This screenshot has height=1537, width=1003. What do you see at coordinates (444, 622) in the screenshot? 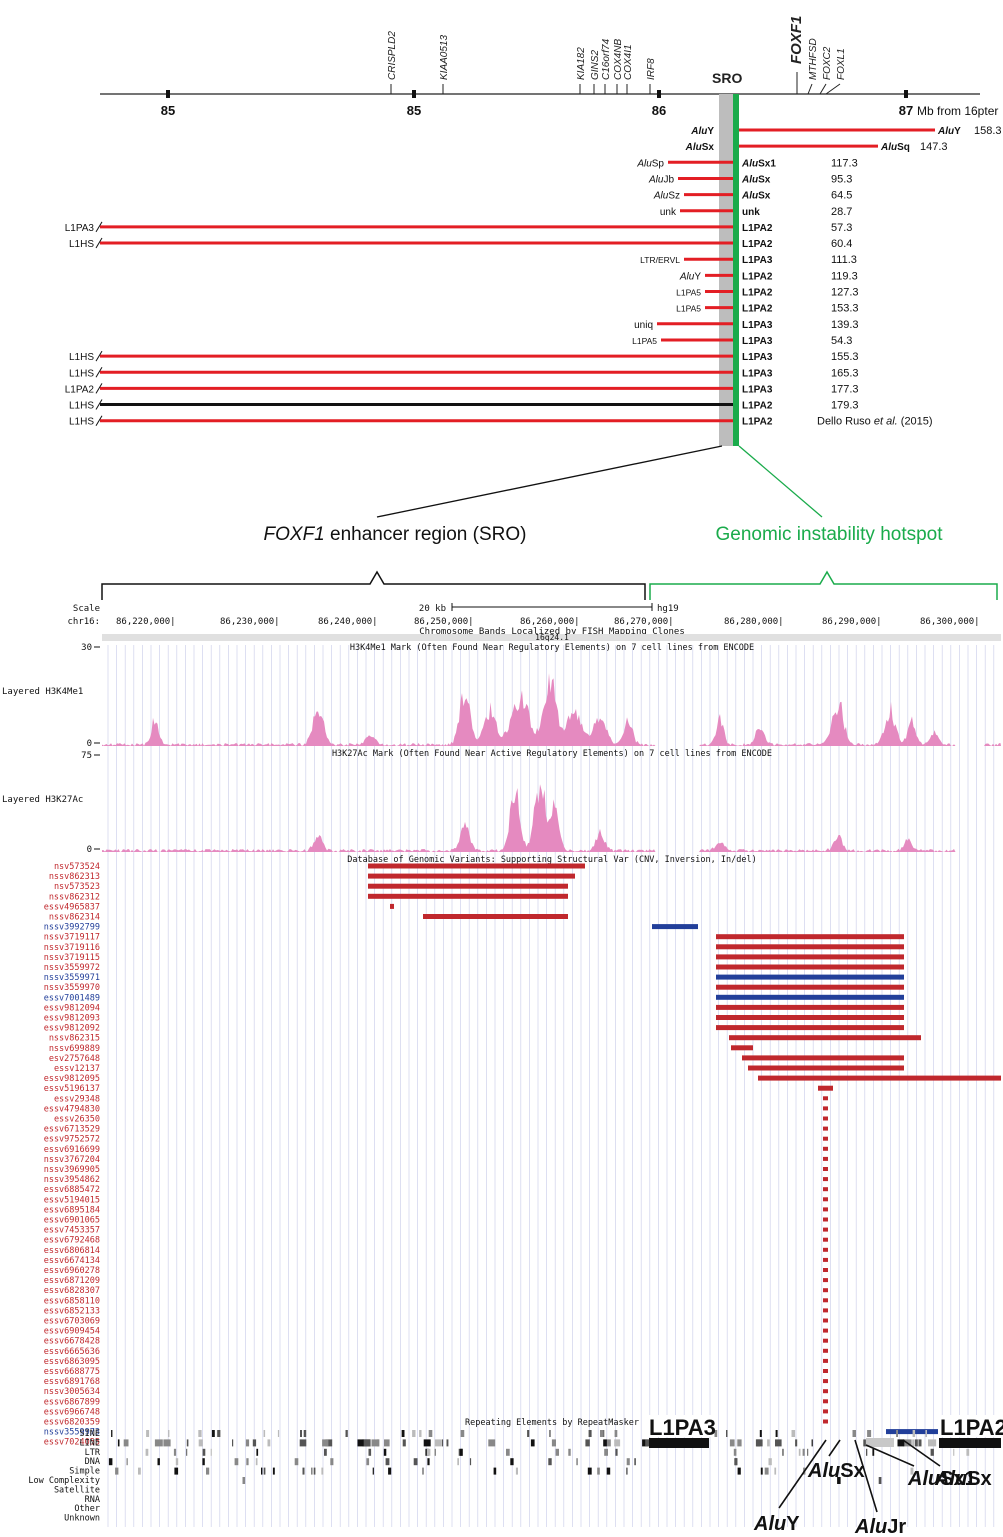
I see `coord-label: 86,250,000|` at bounding box center [444, 622].